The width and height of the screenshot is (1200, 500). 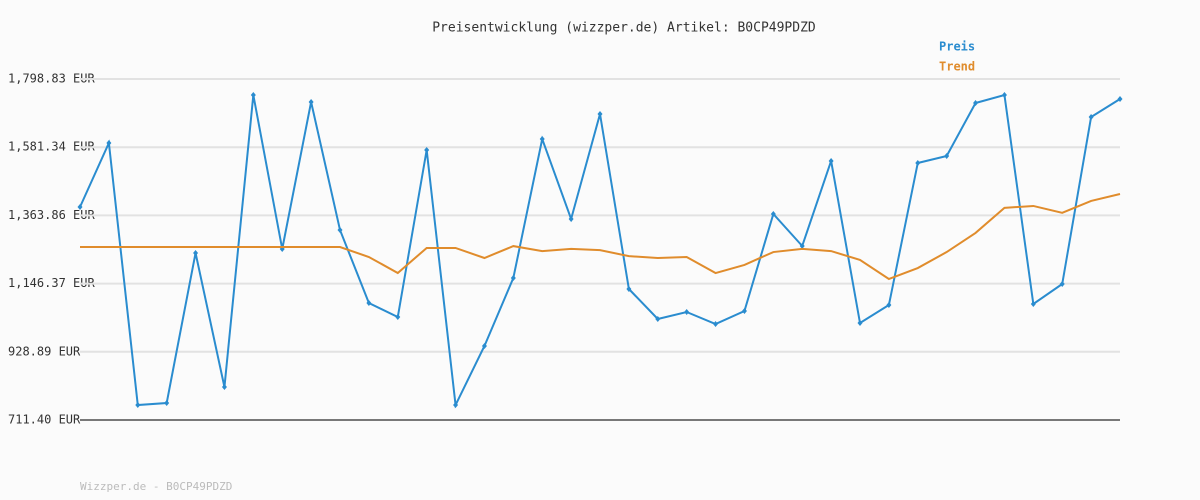 What do you see at coordinates (156, 486) in the screenshot?
I see `footer: Wizzper.de - B0CP49PDZD` at bounding box center [156, 486].